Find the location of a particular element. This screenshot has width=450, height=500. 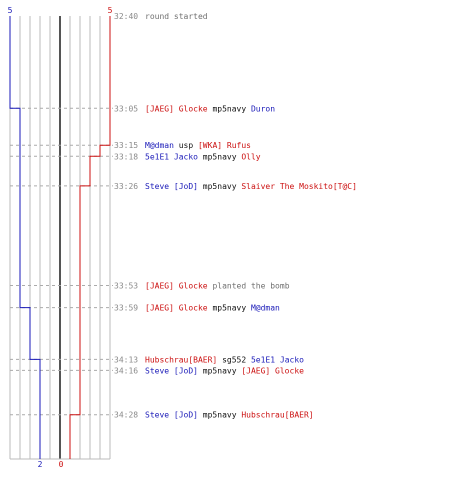

red-team-start-count: 5 is located at coordinates (110, 10).